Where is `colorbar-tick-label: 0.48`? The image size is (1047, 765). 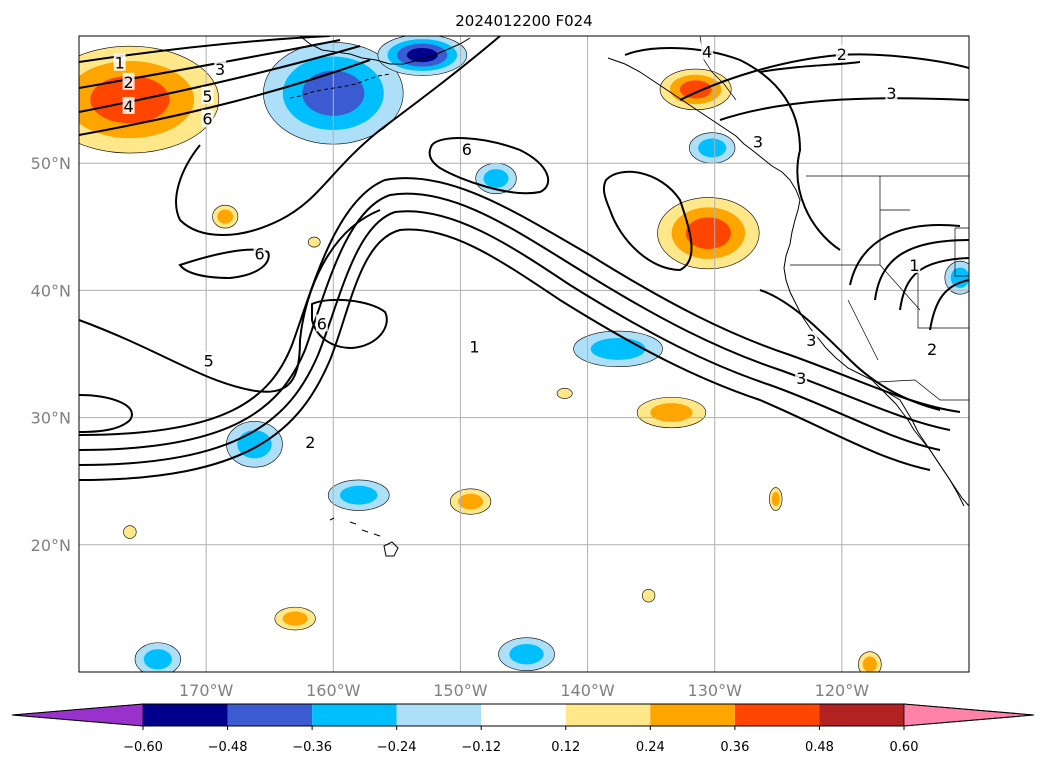 colorbar-tick-label: 0.48 is located at coordinates (819, 747).